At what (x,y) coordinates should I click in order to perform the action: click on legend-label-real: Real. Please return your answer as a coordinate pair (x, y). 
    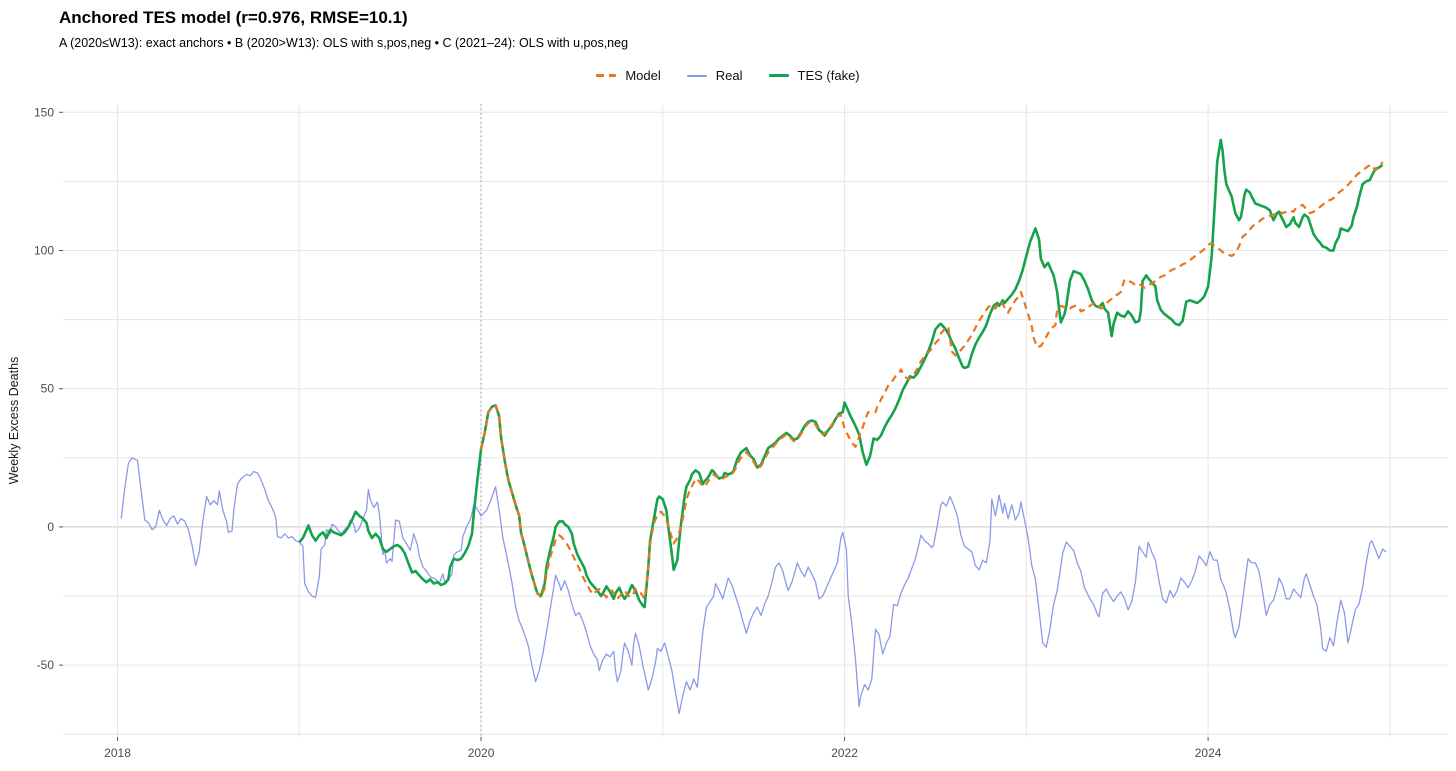
    Looking at the image, I should click on (729, 75).